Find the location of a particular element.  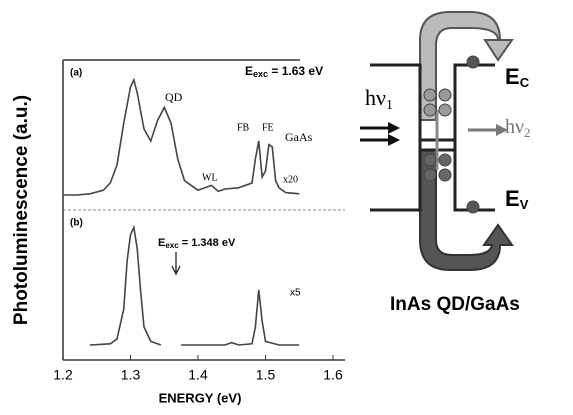

peak-label: WL is located at coordinates (210, 177).